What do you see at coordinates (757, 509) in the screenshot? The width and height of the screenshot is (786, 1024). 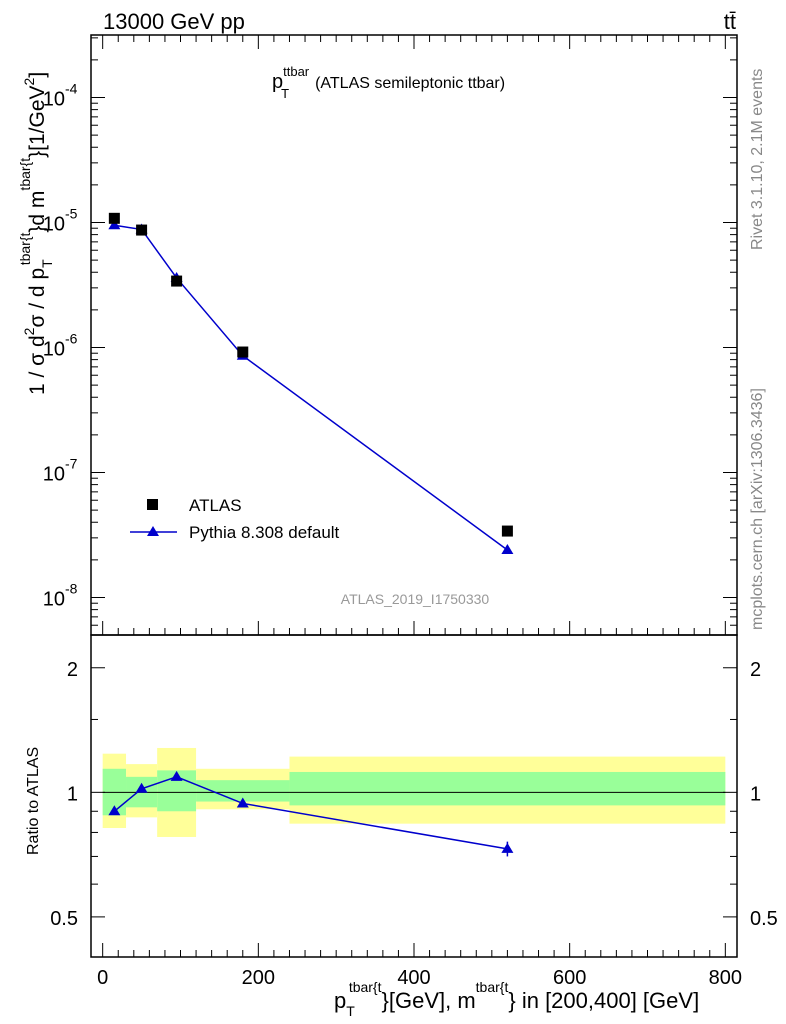 I see `mcplots-label: mcplots.cern.ch [arXiv:1306.3436]` at bounding box center [757, 509].